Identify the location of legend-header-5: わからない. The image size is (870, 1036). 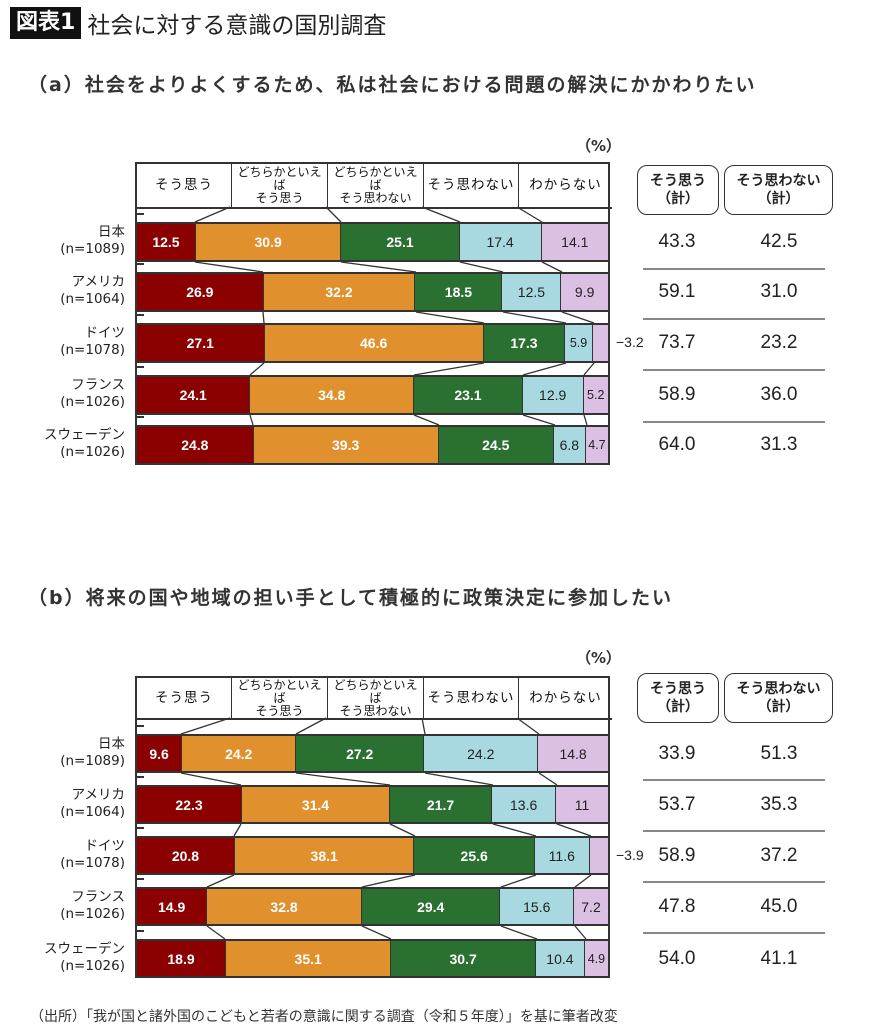
(565, 186).